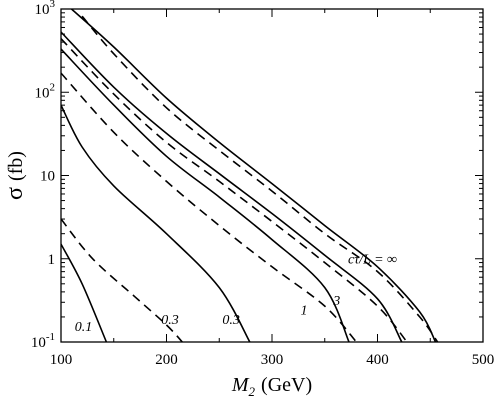 The width and height of the screenshot is (498, 408). Describe the element at coordinates (303, 310) in the screenshot. I see `curve-label: 1` at that location.